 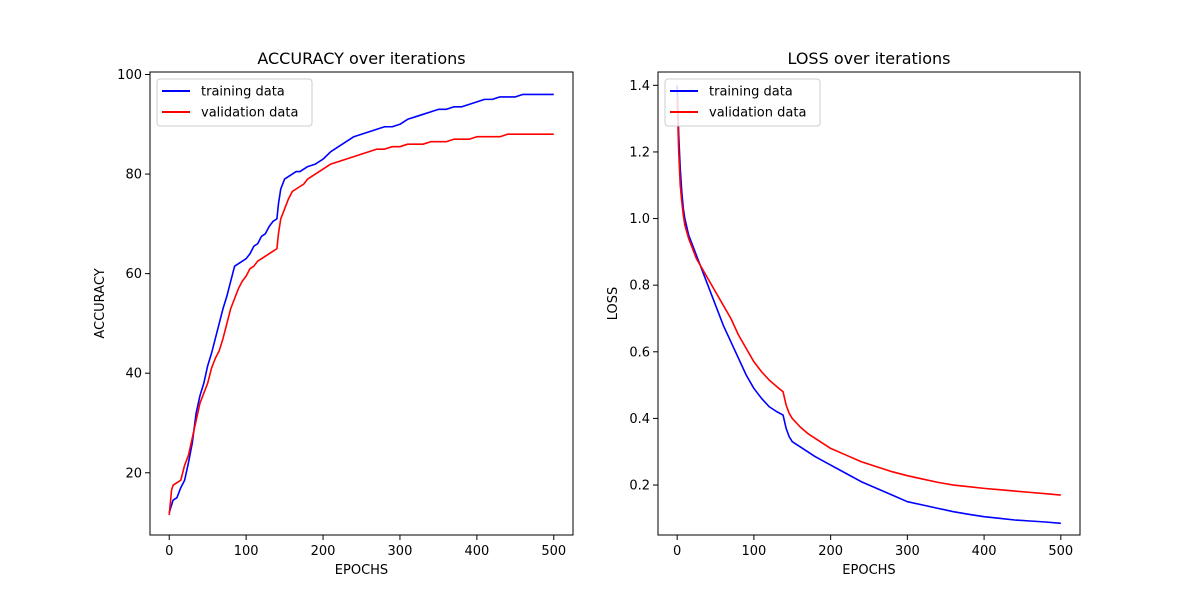 I want to click on accuracy-y-axis-label: ACCURACY, so click(x=100, y=303).